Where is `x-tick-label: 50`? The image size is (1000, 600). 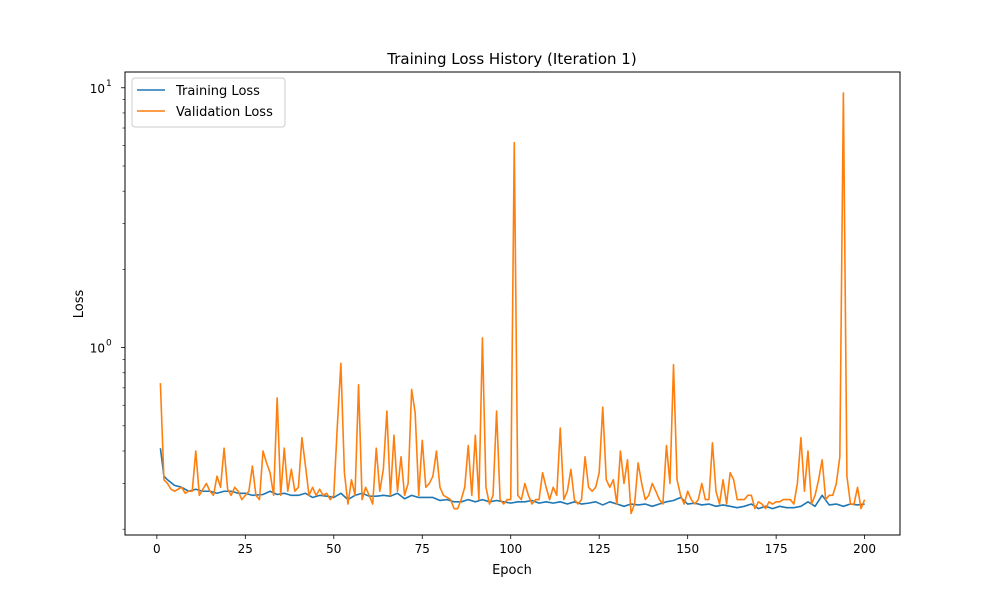
x-tick-label: 50 is located at coordinates (333, 549).